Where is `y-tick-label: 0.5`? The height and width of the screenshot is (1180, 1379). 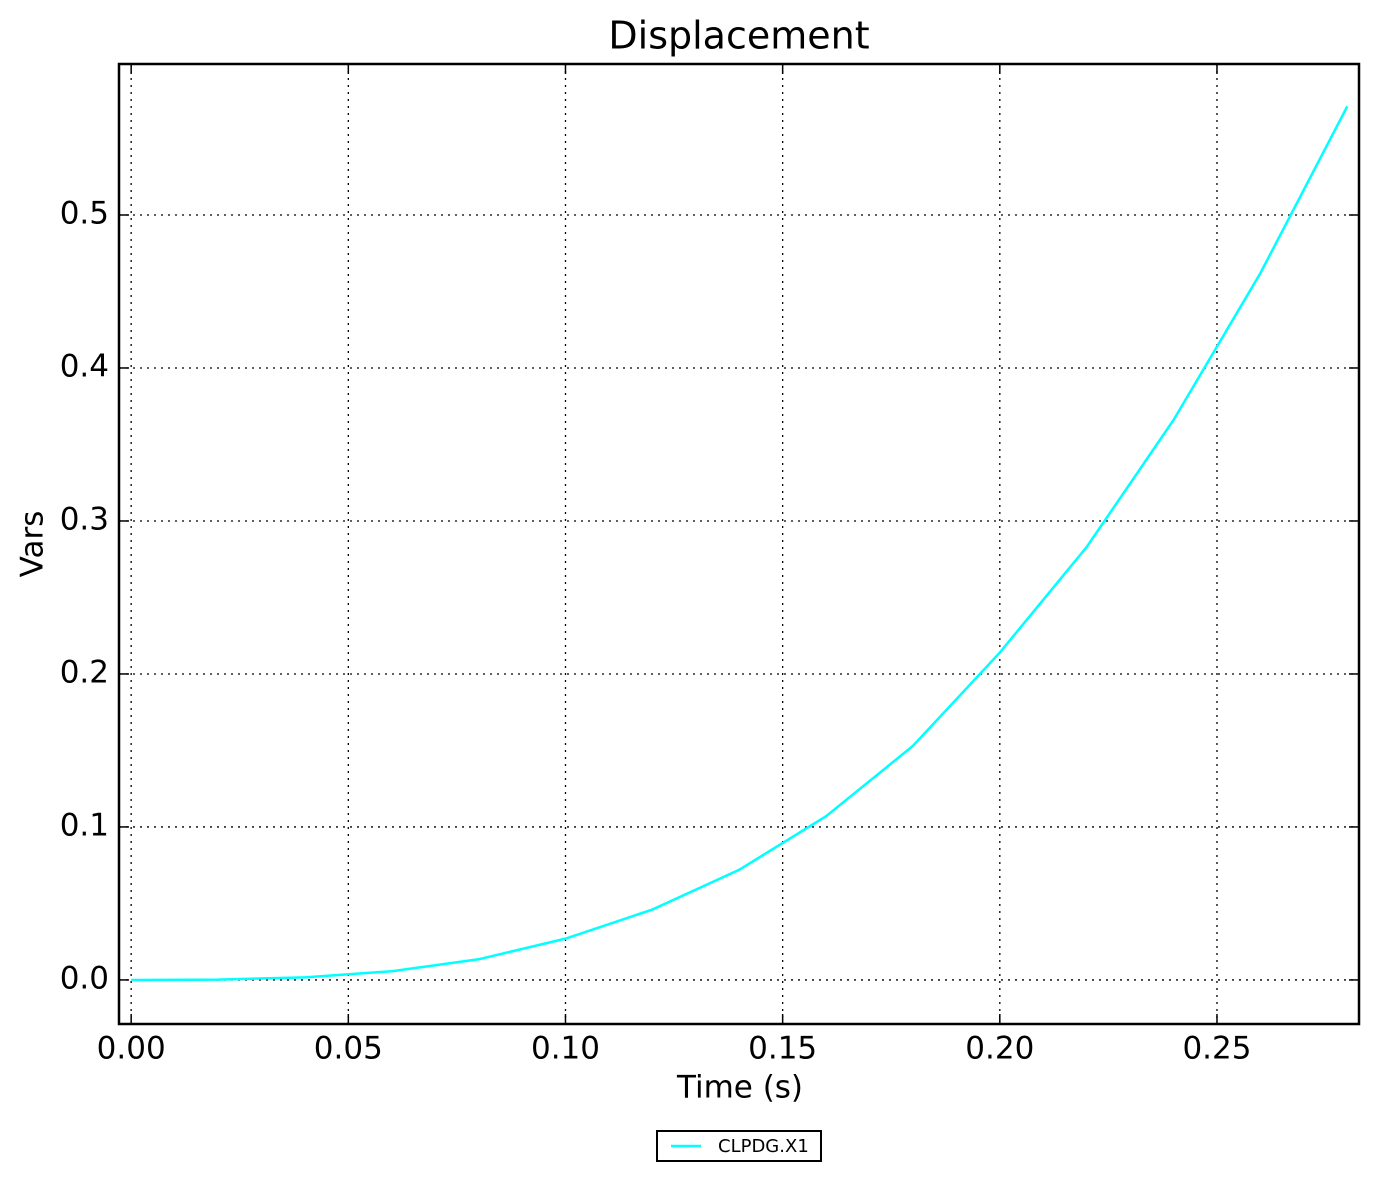
y-tick-label: 0.5 is located at coordinates (84, 213).